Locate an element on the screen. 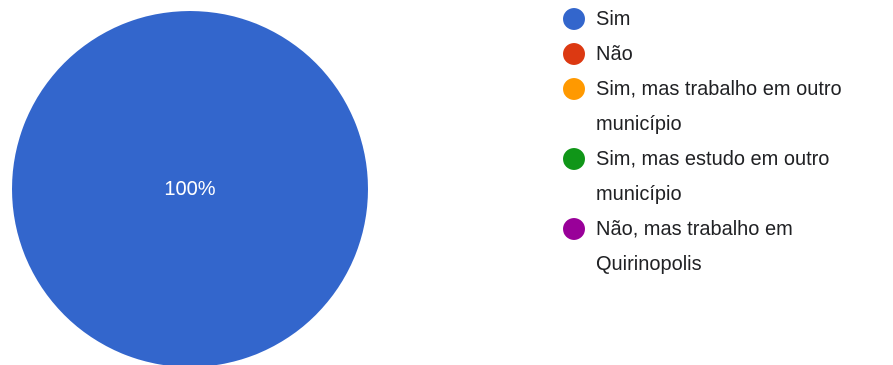 This screenshot has height=365, width=893. legend-item: Sim, mas estudo em outro município is located at coordinates (696, 176).